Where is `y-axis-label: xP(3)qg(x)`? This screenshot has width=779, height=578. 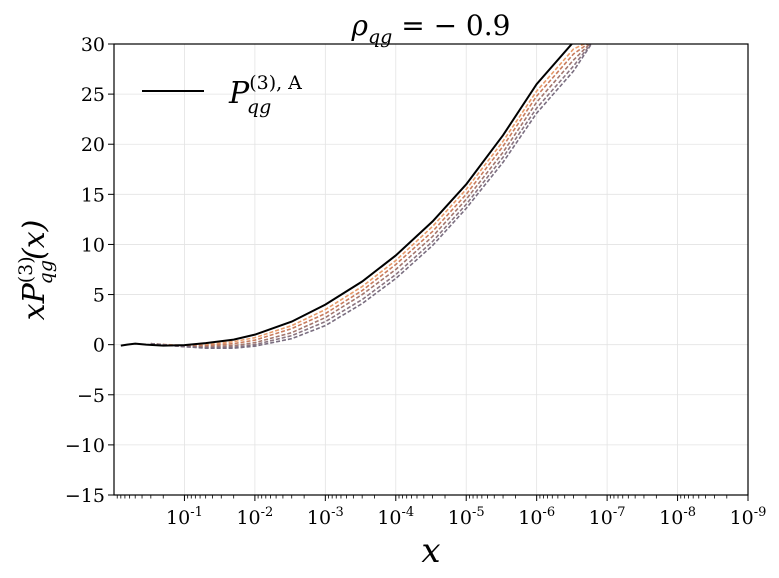 y-axis-label: xP(3)qg(x) is located at coordinates (36, 270).